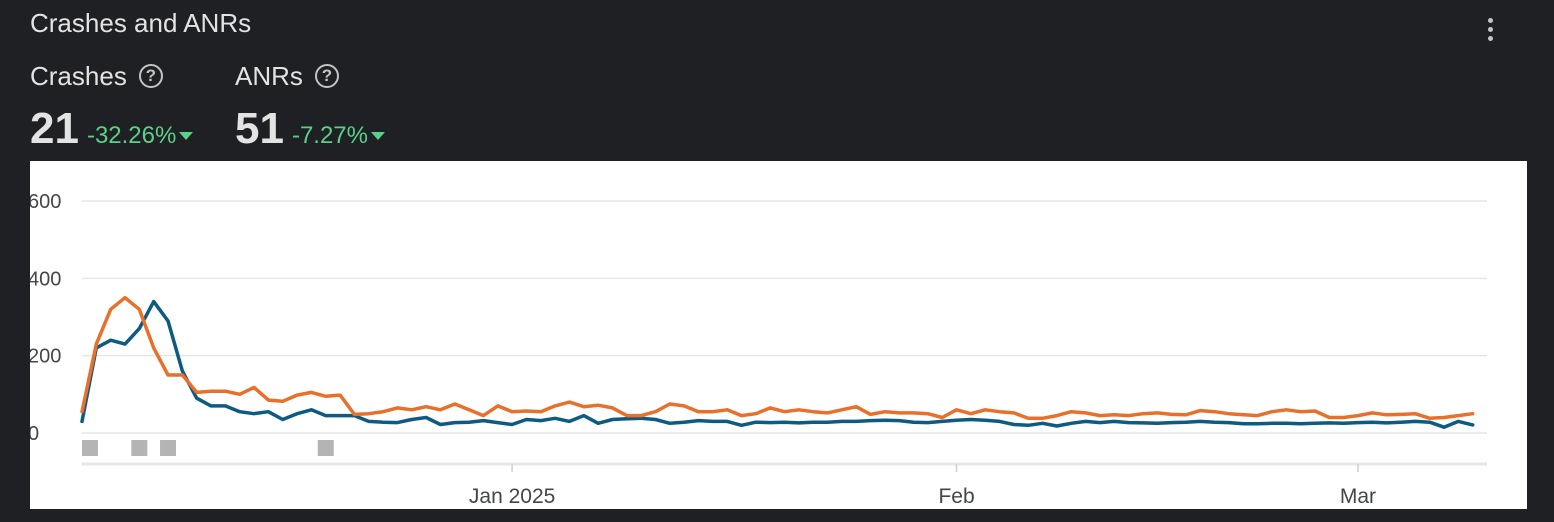  I want to click on metric-anrs: ANRs ? 51 -7.27%, so click(310, 107).